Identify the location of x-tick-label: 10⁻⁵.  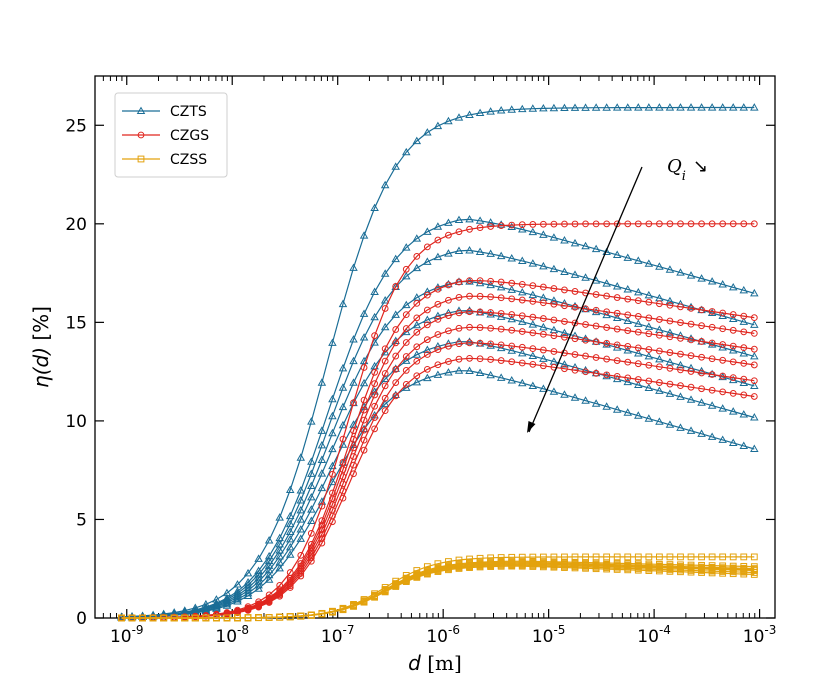
(549, 635).